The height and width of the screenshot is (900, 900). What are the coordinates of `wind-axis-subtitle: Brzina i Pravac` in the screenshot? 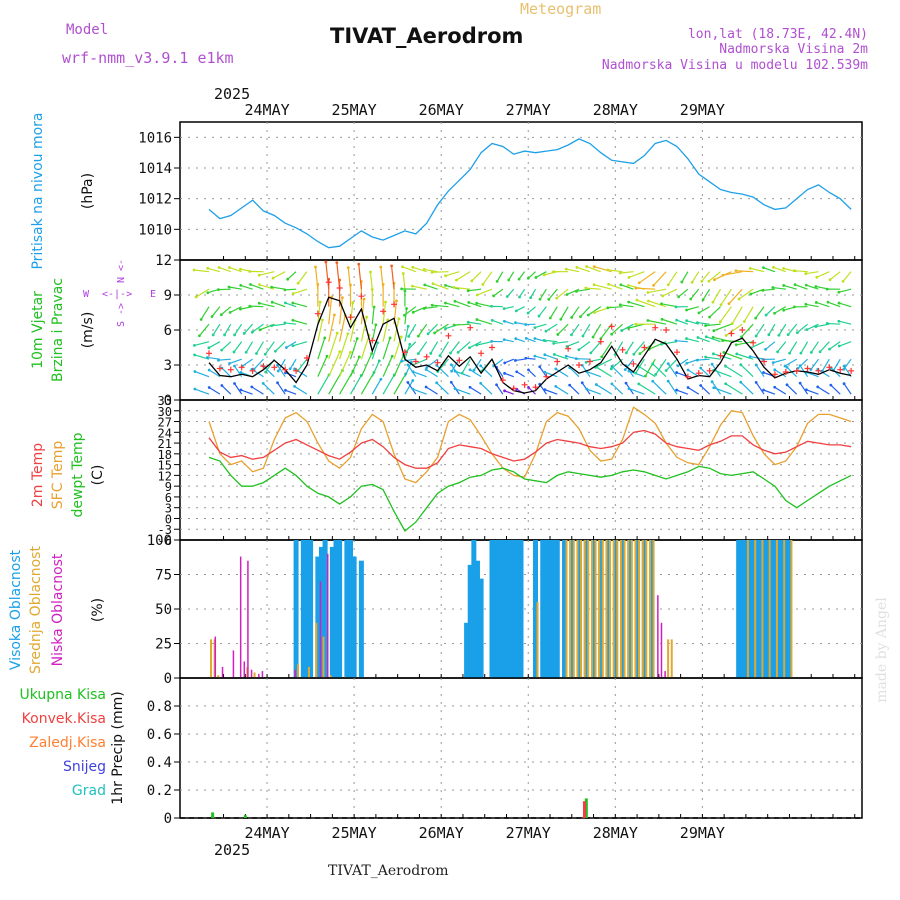 It's located at (58, 330).